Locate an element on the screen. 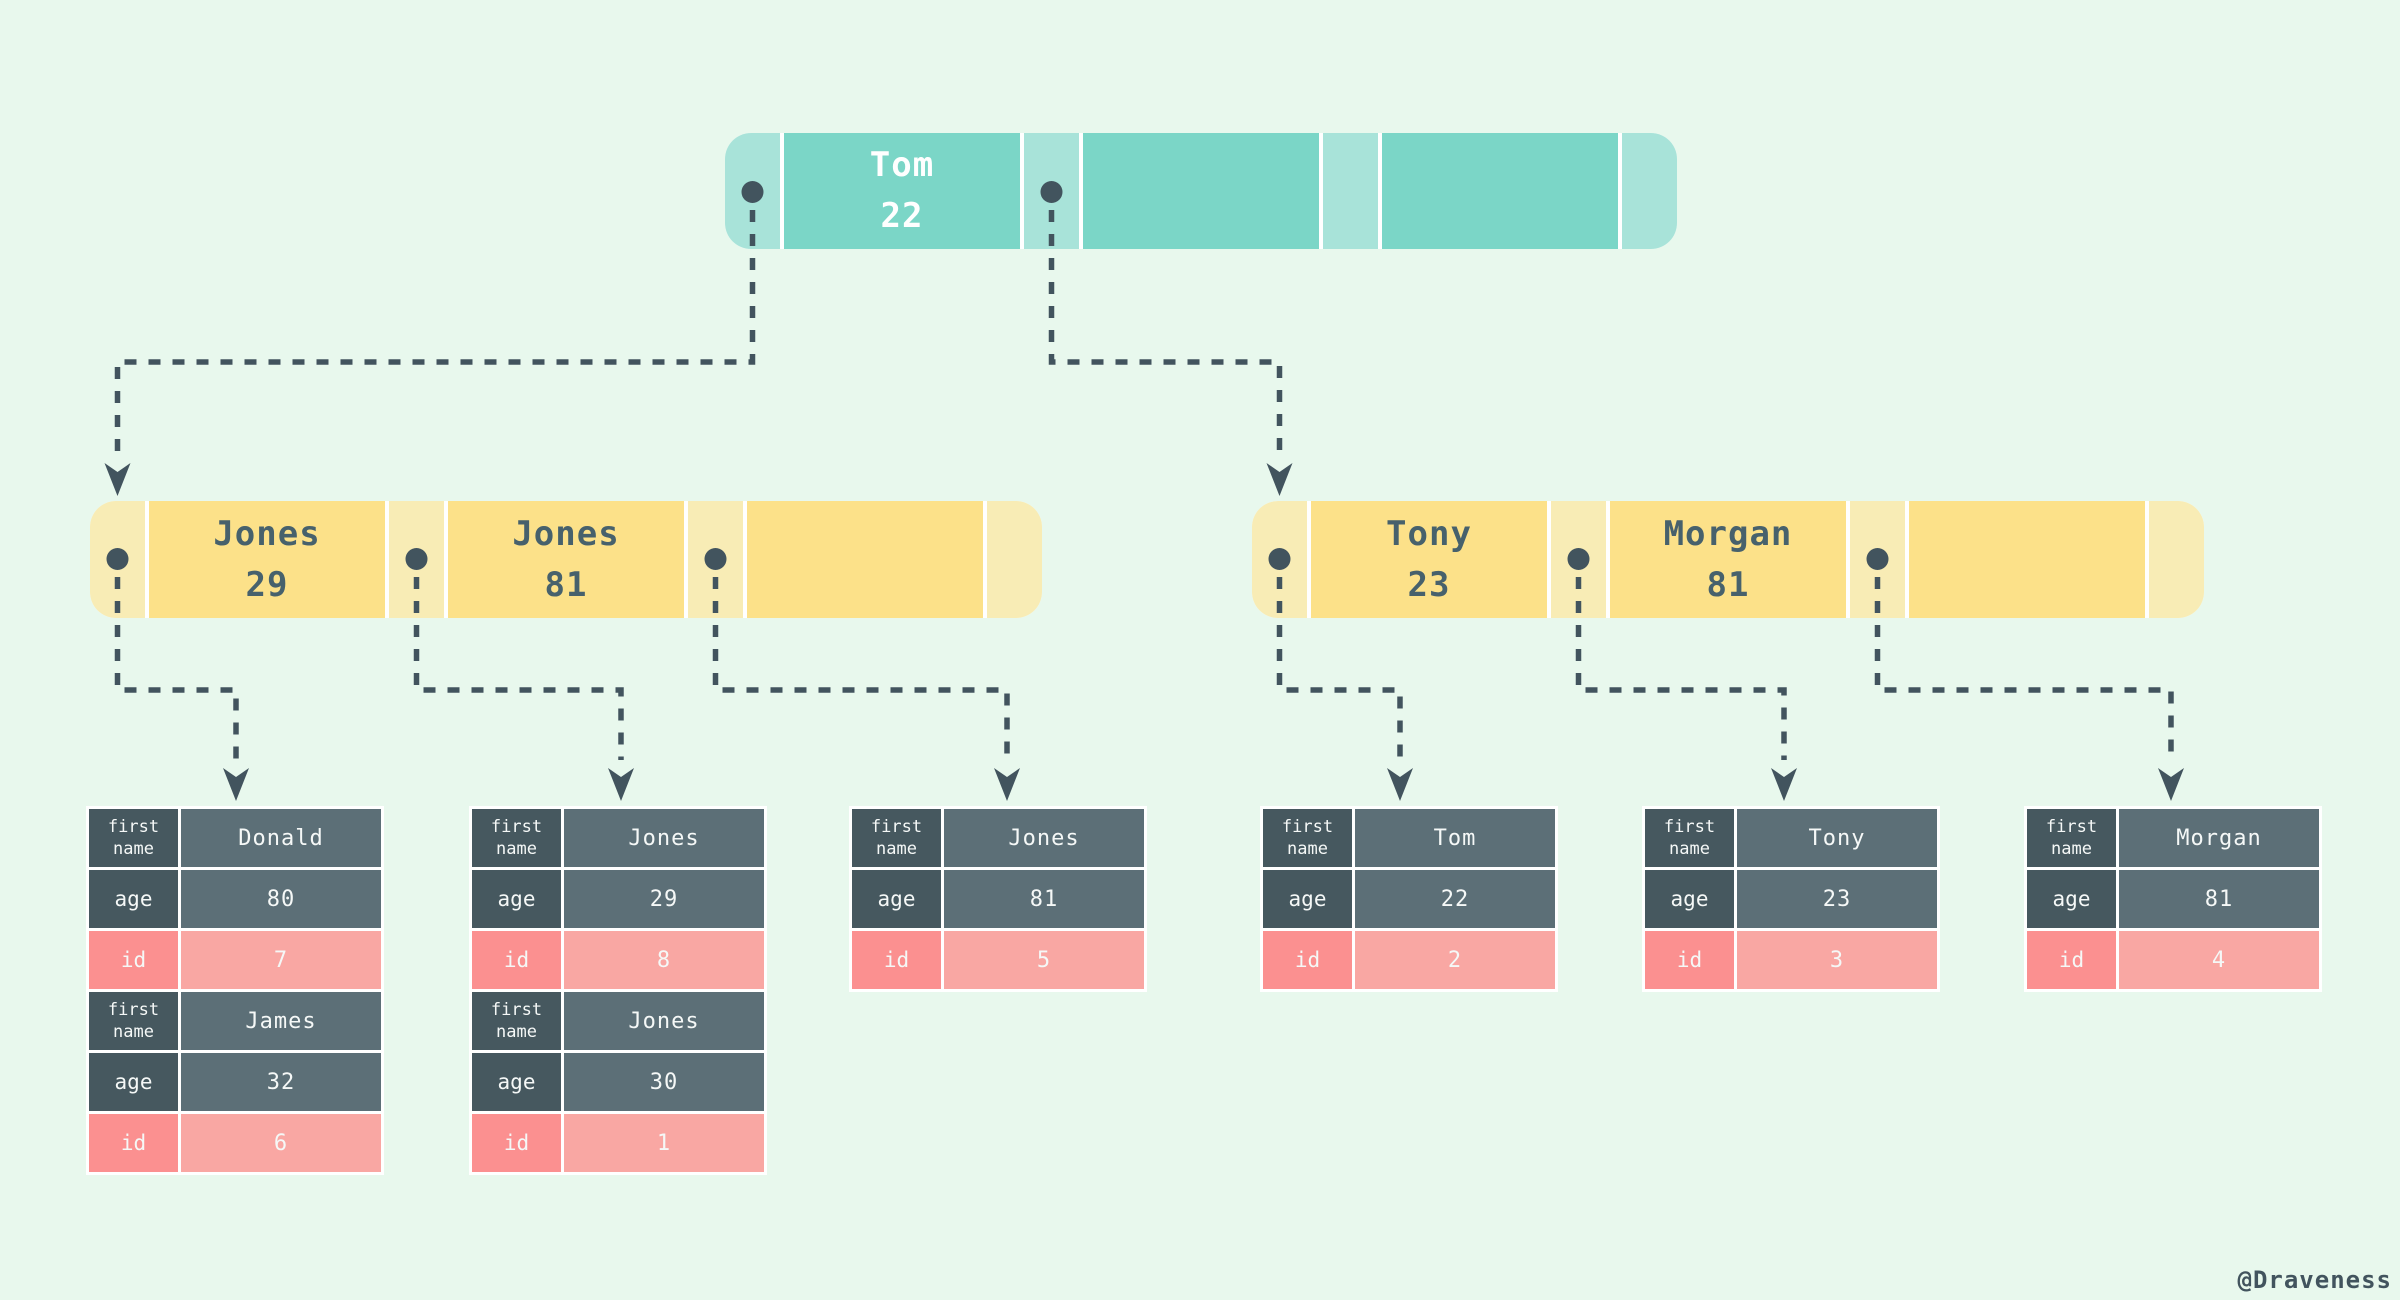  node-entry-cell: Tom 22 is located at coordinates (902, 191).